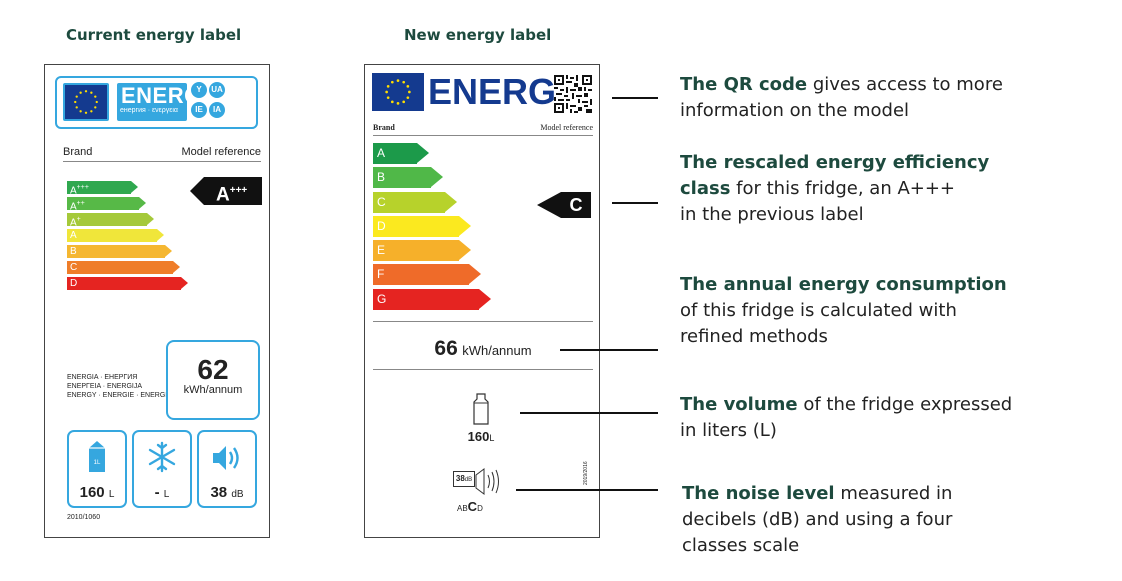  Describe the element at coordinates (589, 413) in the screenshot. I see `callout-line-volume` at that location.